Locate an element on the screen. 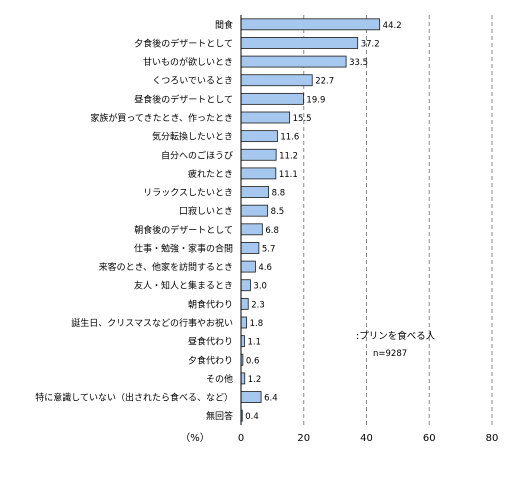  data-label: 11.6 is located at coordinates (289, 138).